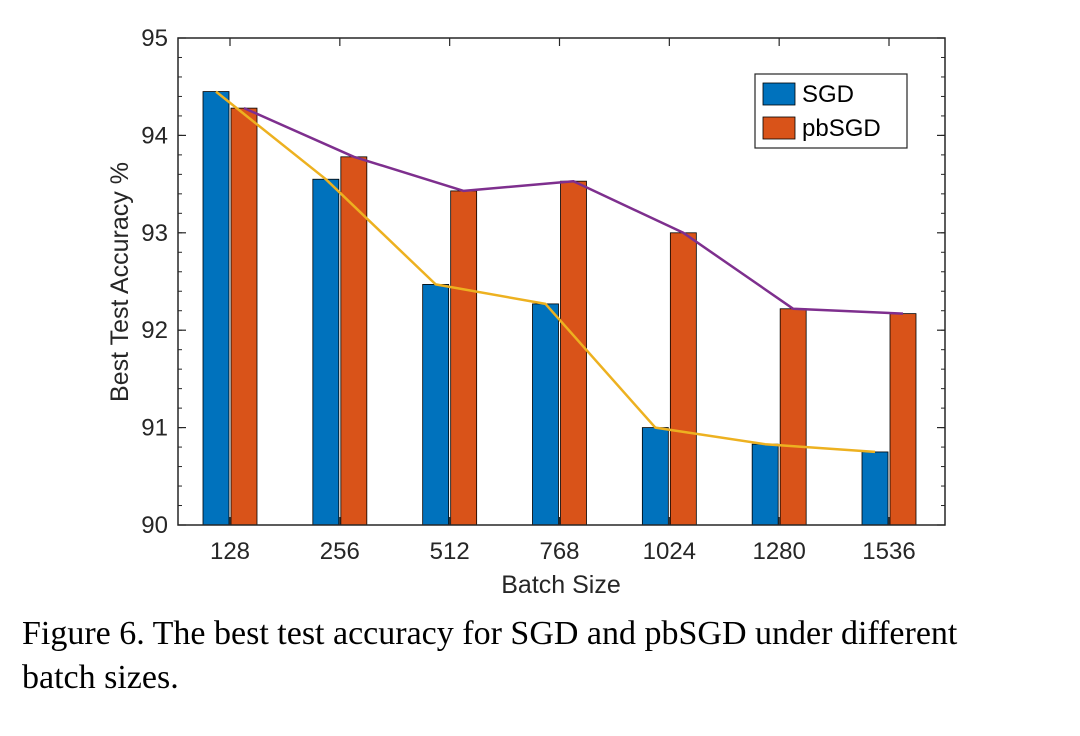 This screenshot has width=1080, height=736. I want to click on x-tick-label-256: 256, so click(340, 551).